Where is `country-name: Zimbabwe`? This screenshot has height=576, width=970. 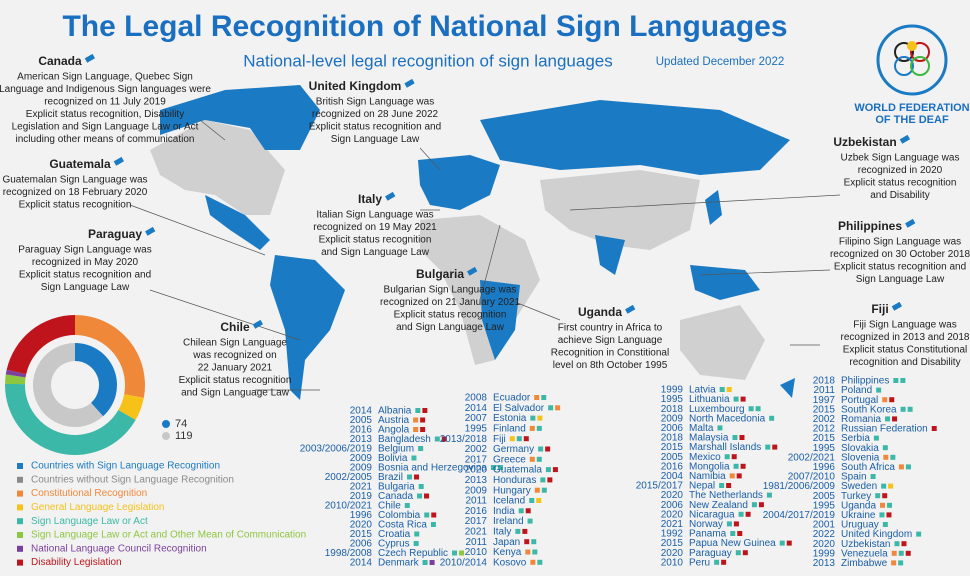
country-name: Zimbabwe is located at coordinates (864, 563).